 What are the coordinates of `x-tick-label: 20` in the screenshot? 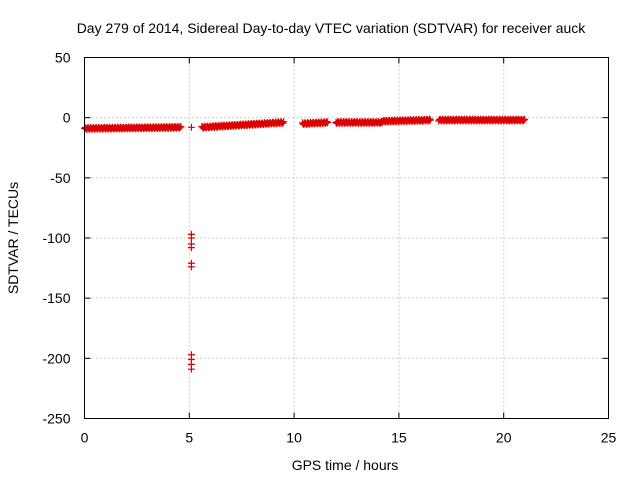 It's located at (504, 438).